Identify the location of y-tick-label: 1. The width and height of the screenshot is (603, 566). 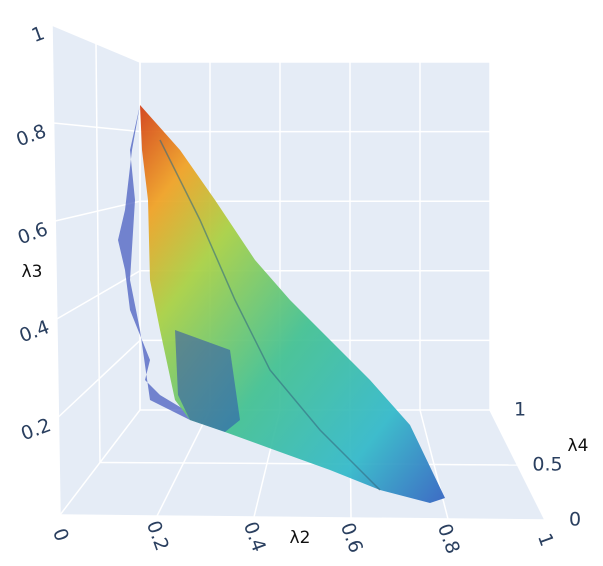
(38, 34).